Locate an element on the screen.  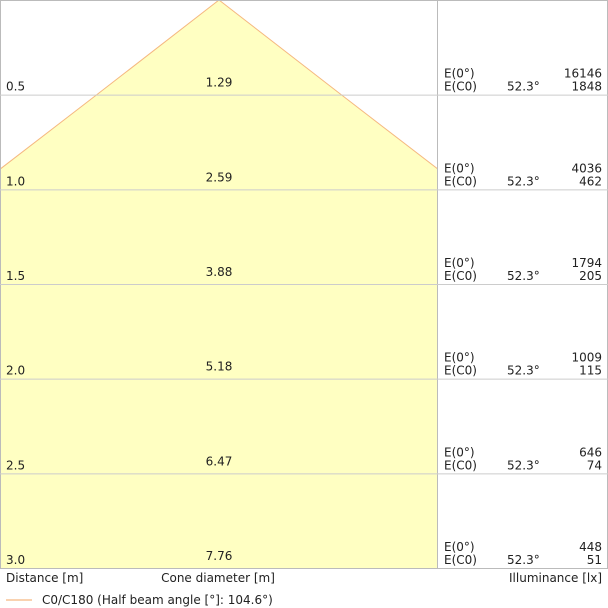
ec0-value: 74 is located at coordinates (594, 465).